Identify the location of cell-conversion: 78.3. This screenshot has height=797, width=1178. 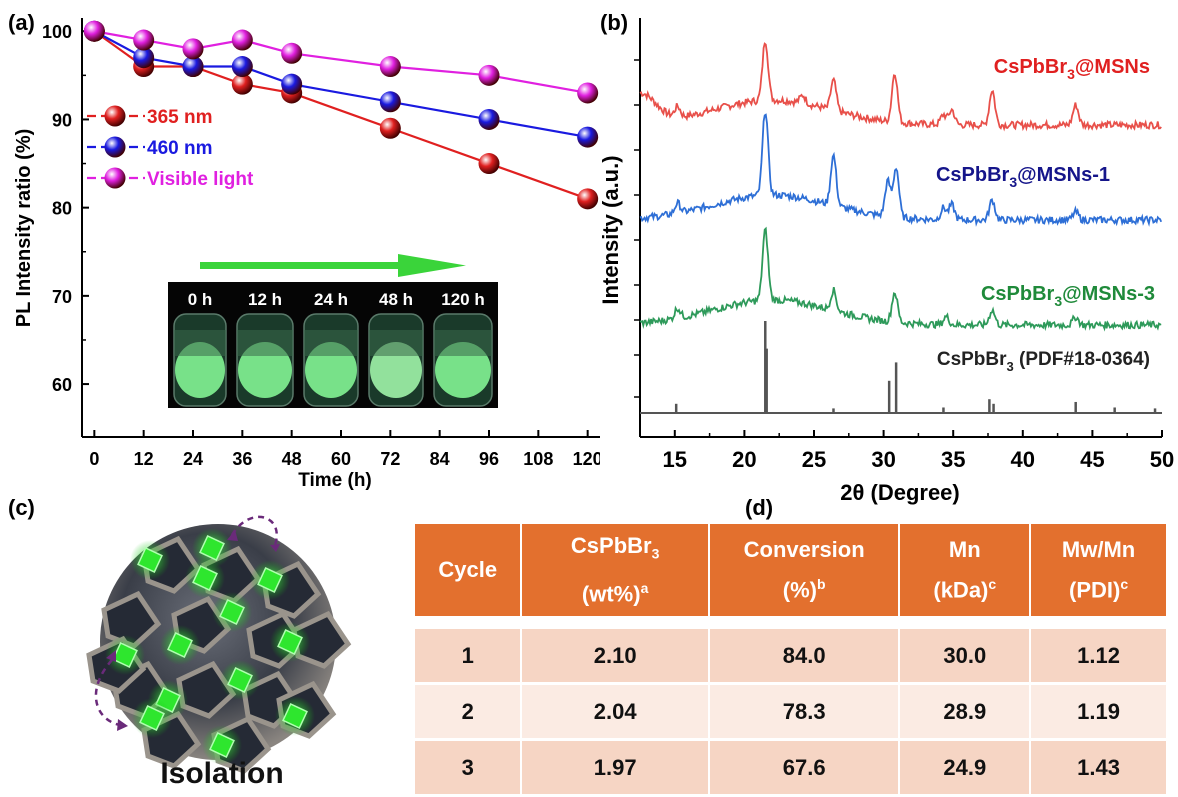
(804, 713).